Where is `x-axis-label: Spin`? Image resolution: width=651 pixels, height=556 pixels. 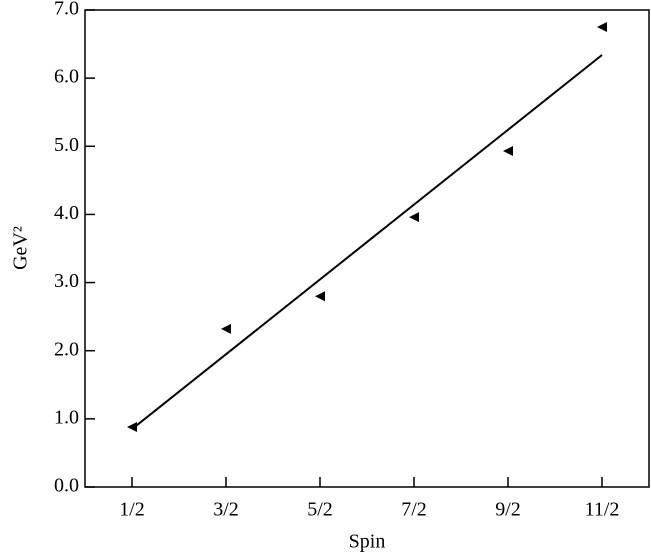 x-axis-label: Spin is located at coordinates (367, 542).